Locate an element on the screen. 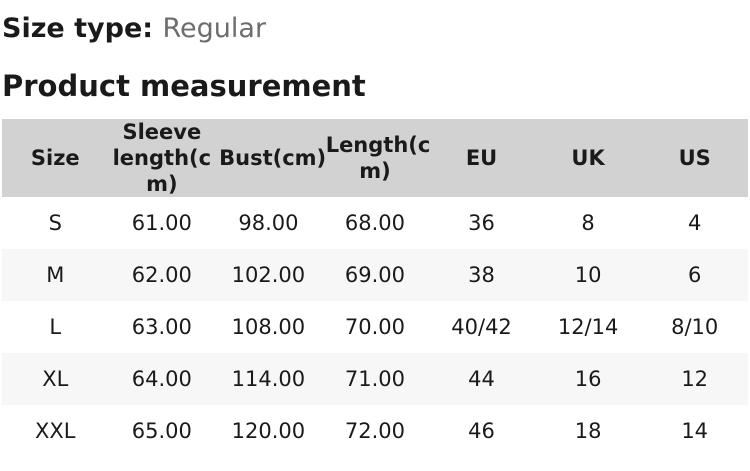 This screenshot has width=750, height=471. size-row-l: L 63.00 108.00 70.00 40/42 12/14 8/10 is located at coordinates (375, 327).